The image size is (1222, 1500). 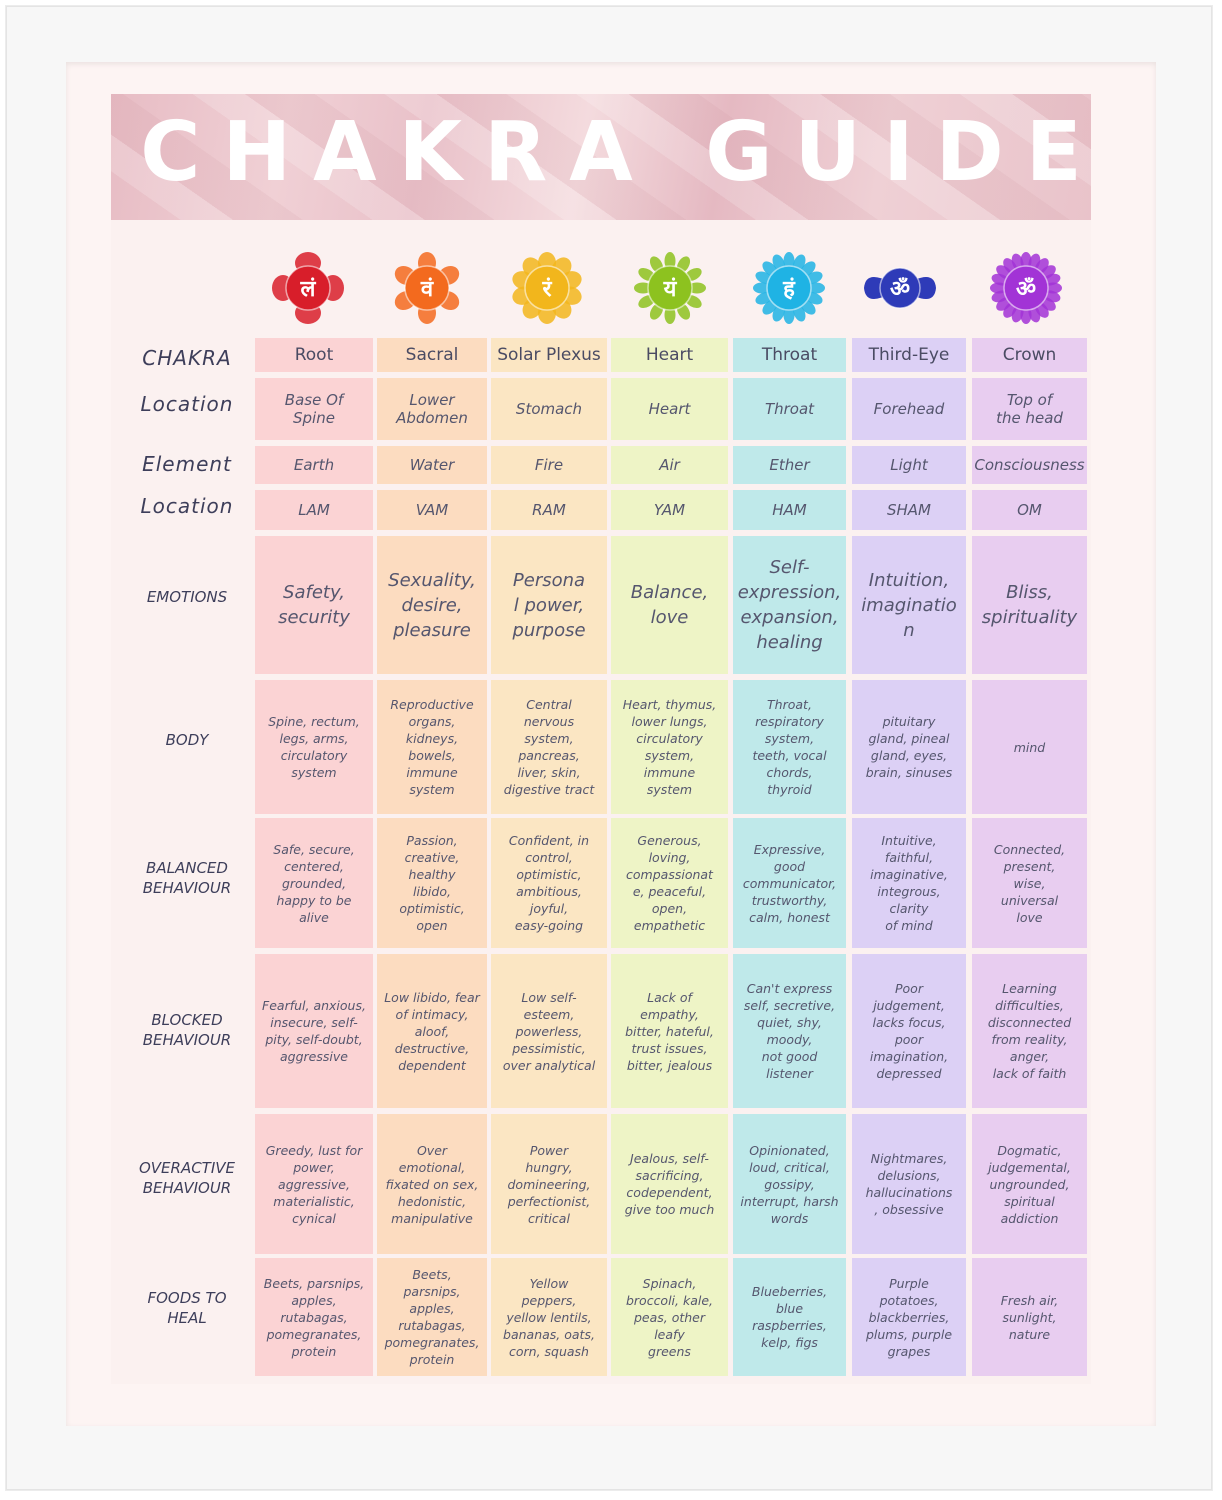 I want to click on cell-name: Heart, so click(x=669, y=355).